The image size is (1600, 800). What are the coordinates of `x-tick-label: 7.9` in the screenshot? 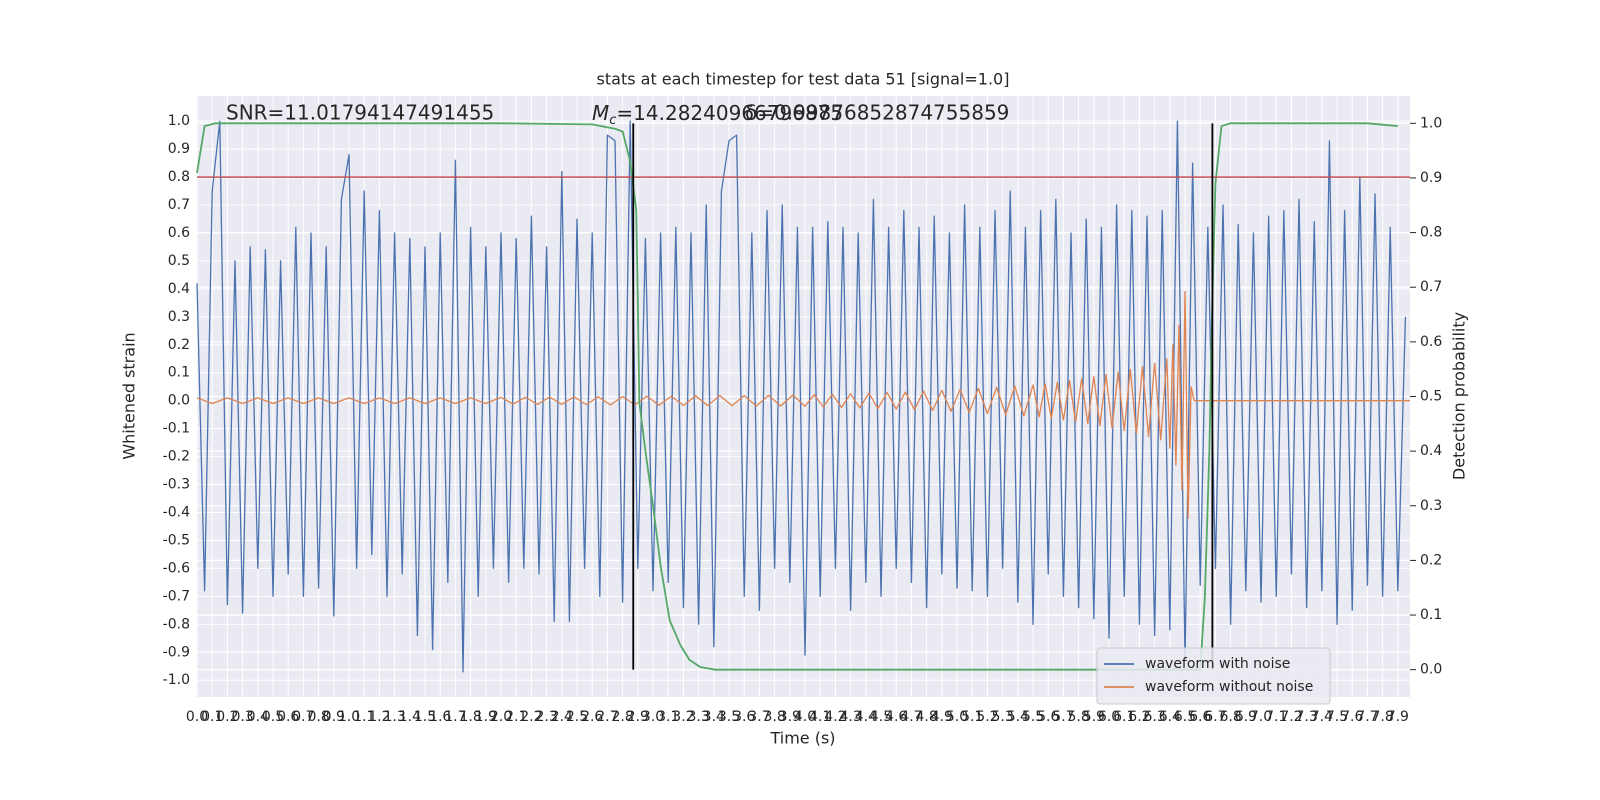 It's located at (1398, 717).